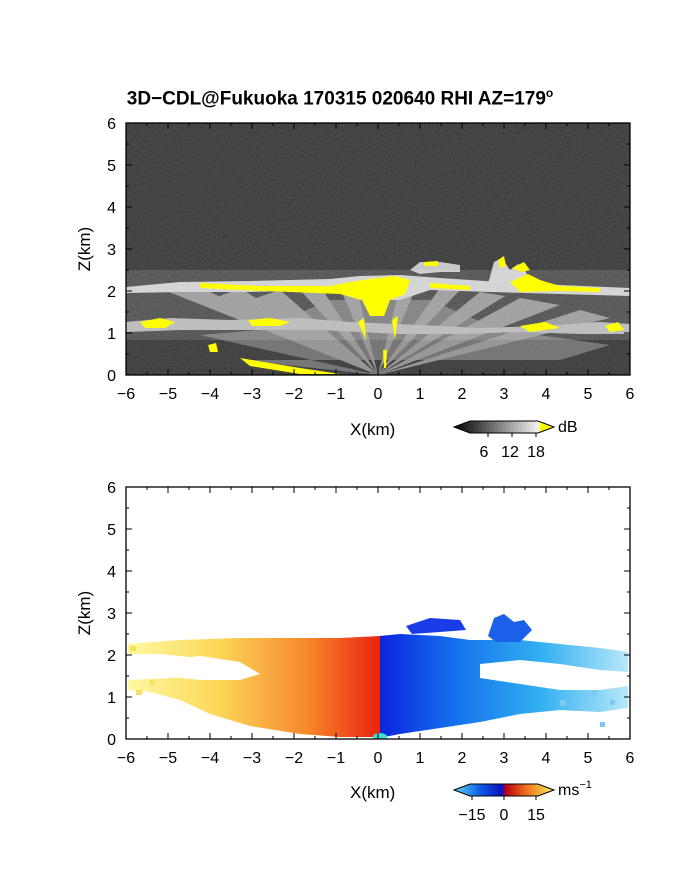 Image resolution: width=680 pixels, height=880 pixels. I want to click on velocity-ylabel: Z(km), so click(84, 613).